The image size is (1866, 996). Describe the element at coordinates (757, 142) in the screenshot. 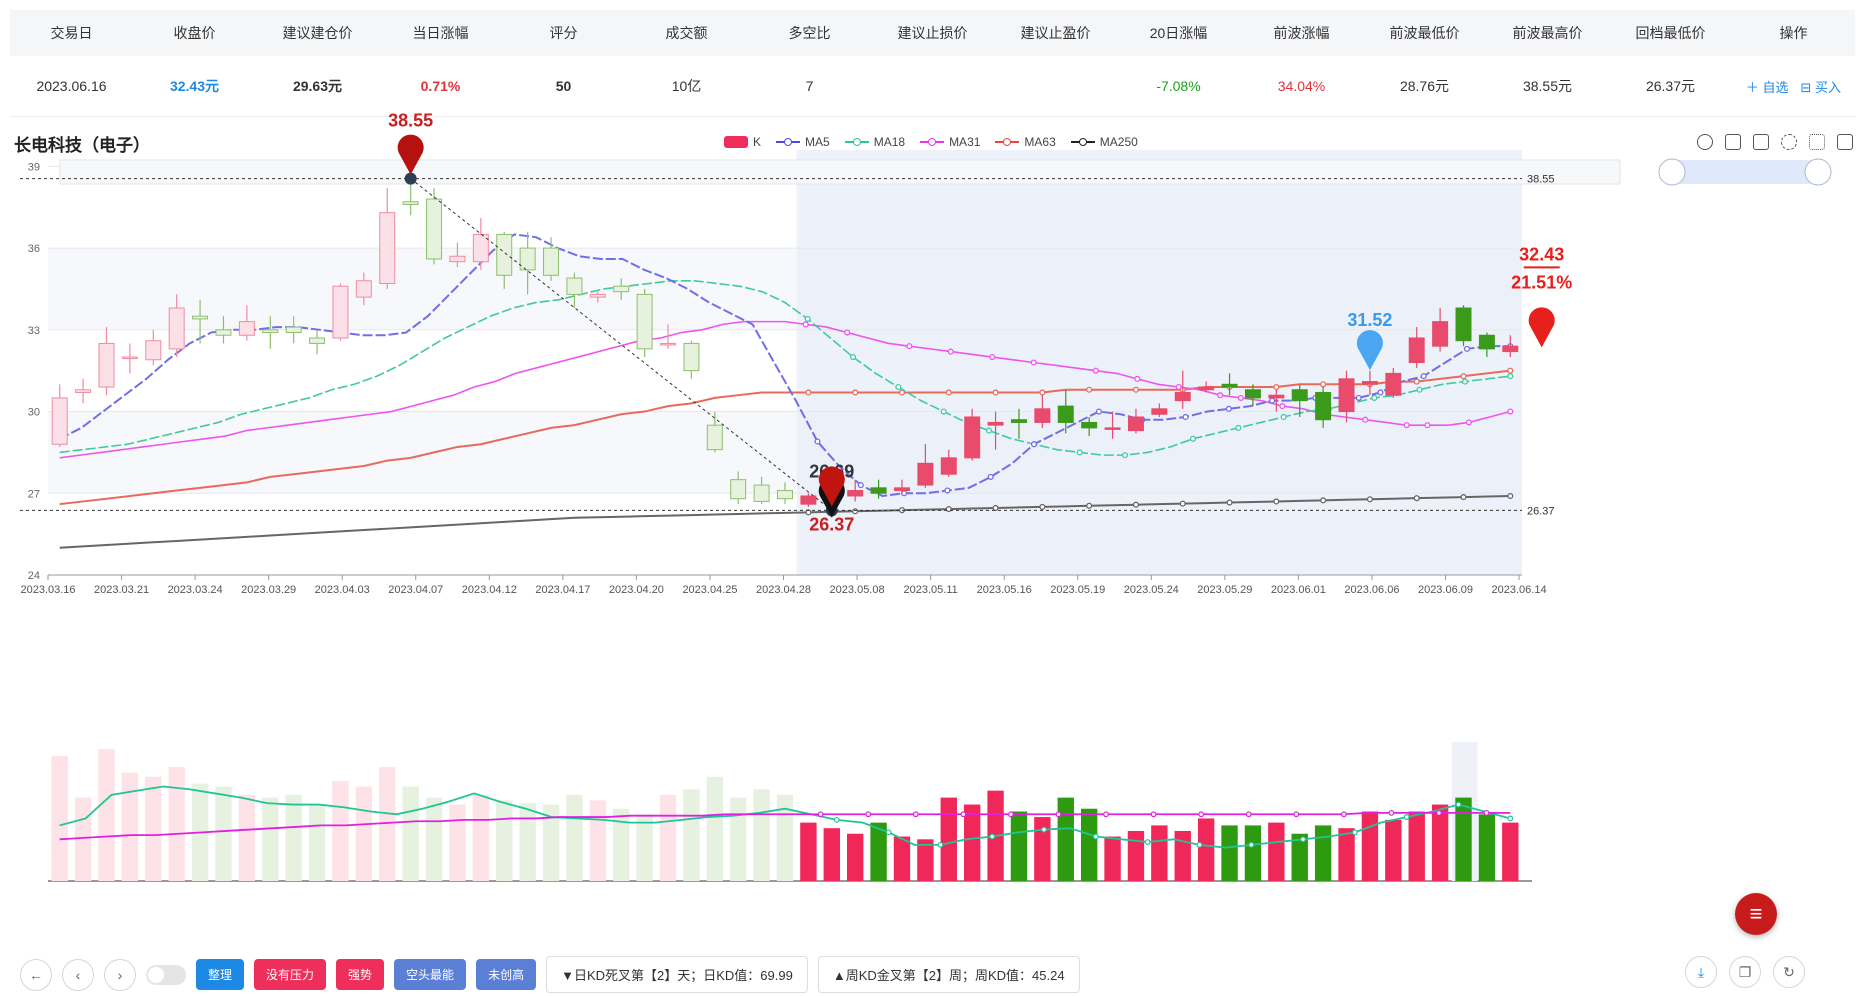

I see `legend-label: K` at that location.